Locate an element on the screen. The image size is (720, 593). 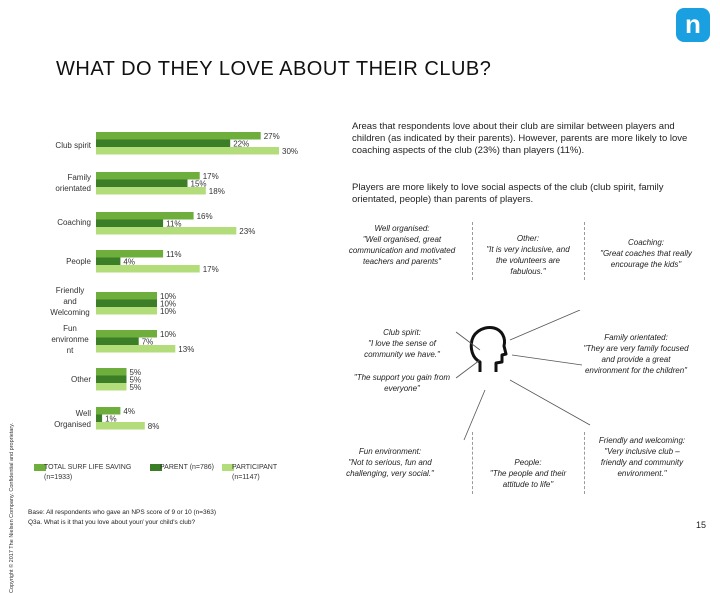
category-label-fun-2: environme is located at coordinates (70, 339).